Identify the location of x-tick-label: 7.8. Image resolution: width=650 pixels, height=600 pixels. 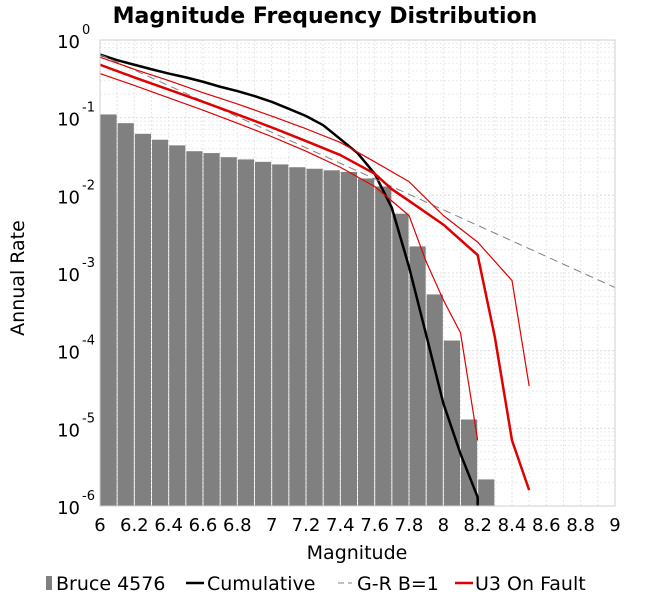
(409, 525).